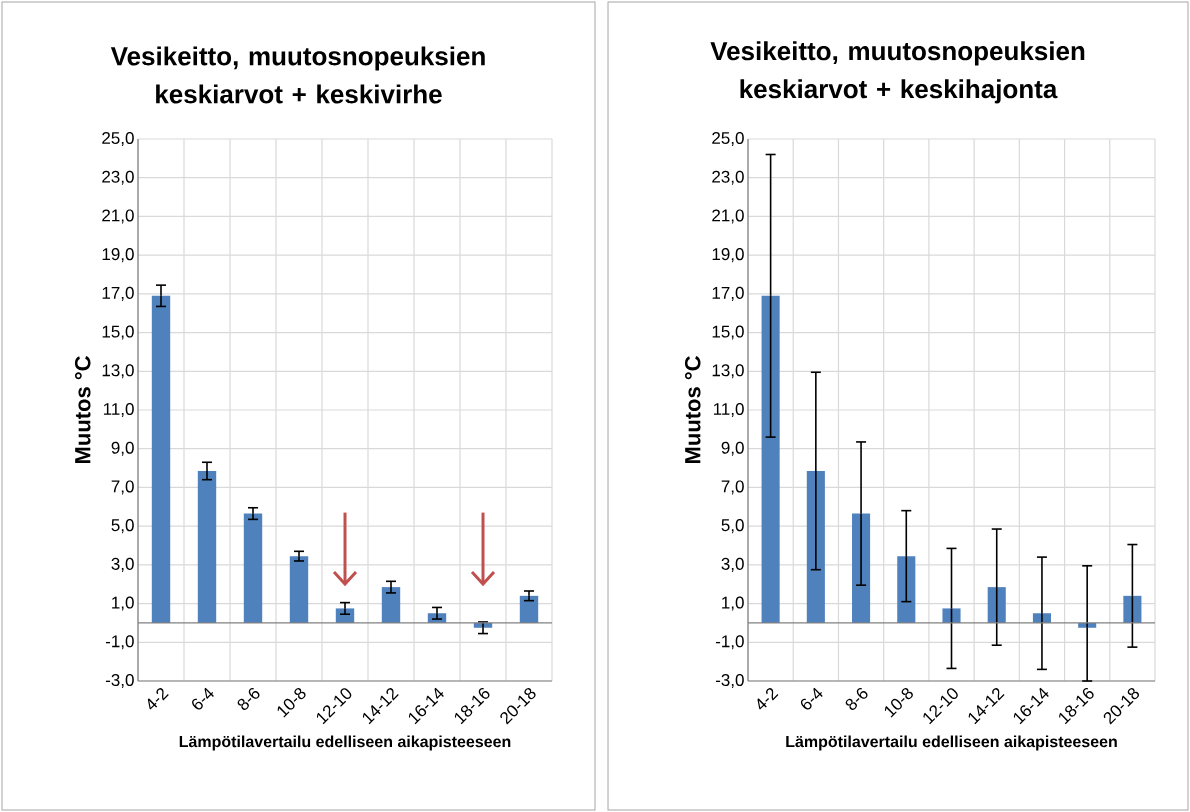  What do you see at coordinates (897, 72) in the screenshot?
I see `chart-title: Vesikeitto, muutosnopeuksien keskiarvot + keskihajonta` at bounding box center [897, 72].